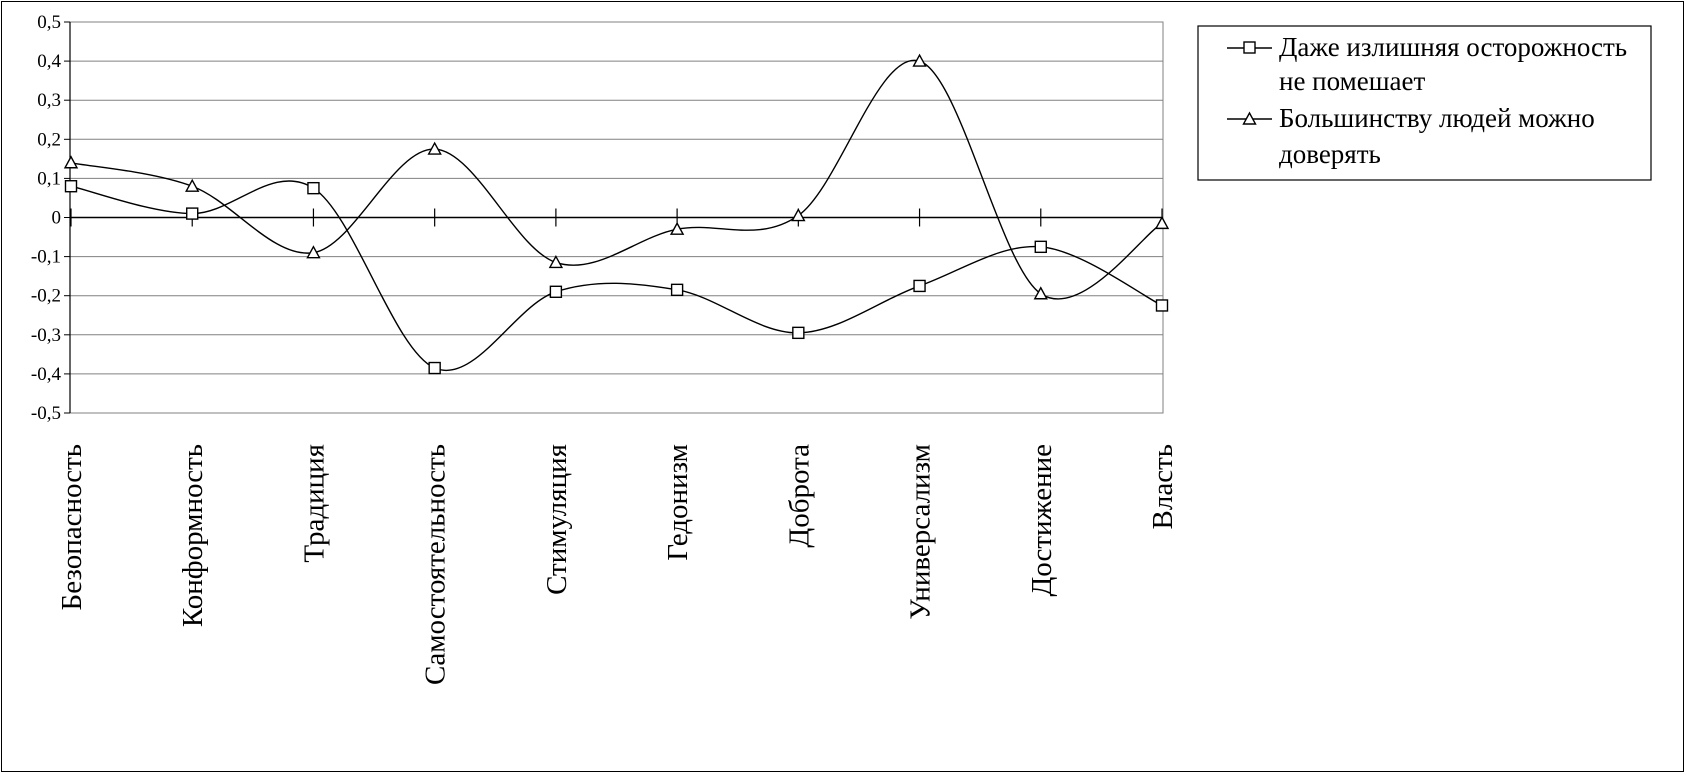 This screenshot has width=1687, height=775. What do you see at coordinates (1453, 47) in the screenshot?
I see `legend-label-series-1-line-1: Даже излишняя осторожность` at bounding box center [1453, 47].